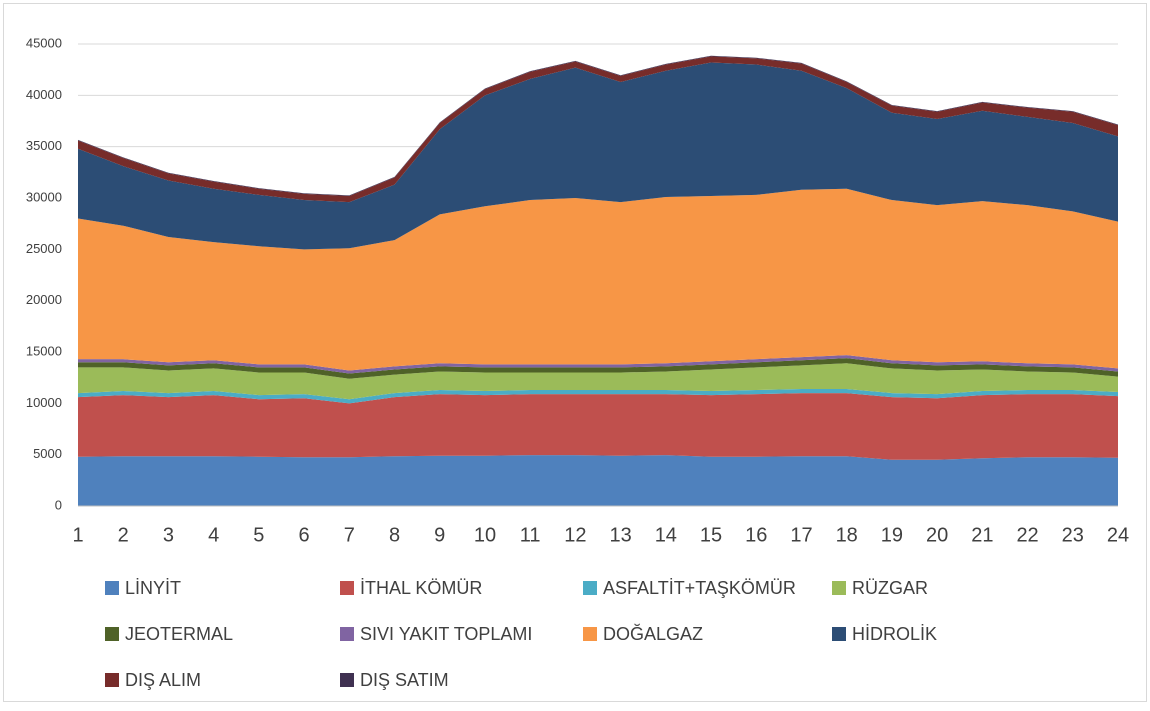 The image size is (1150, 711). I want to click on x-tick-label: 9, so click(439, 535).